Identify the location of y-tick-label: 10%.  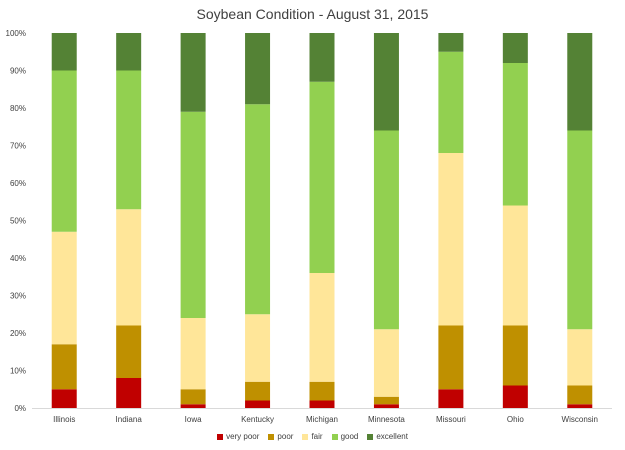
(18, 371).